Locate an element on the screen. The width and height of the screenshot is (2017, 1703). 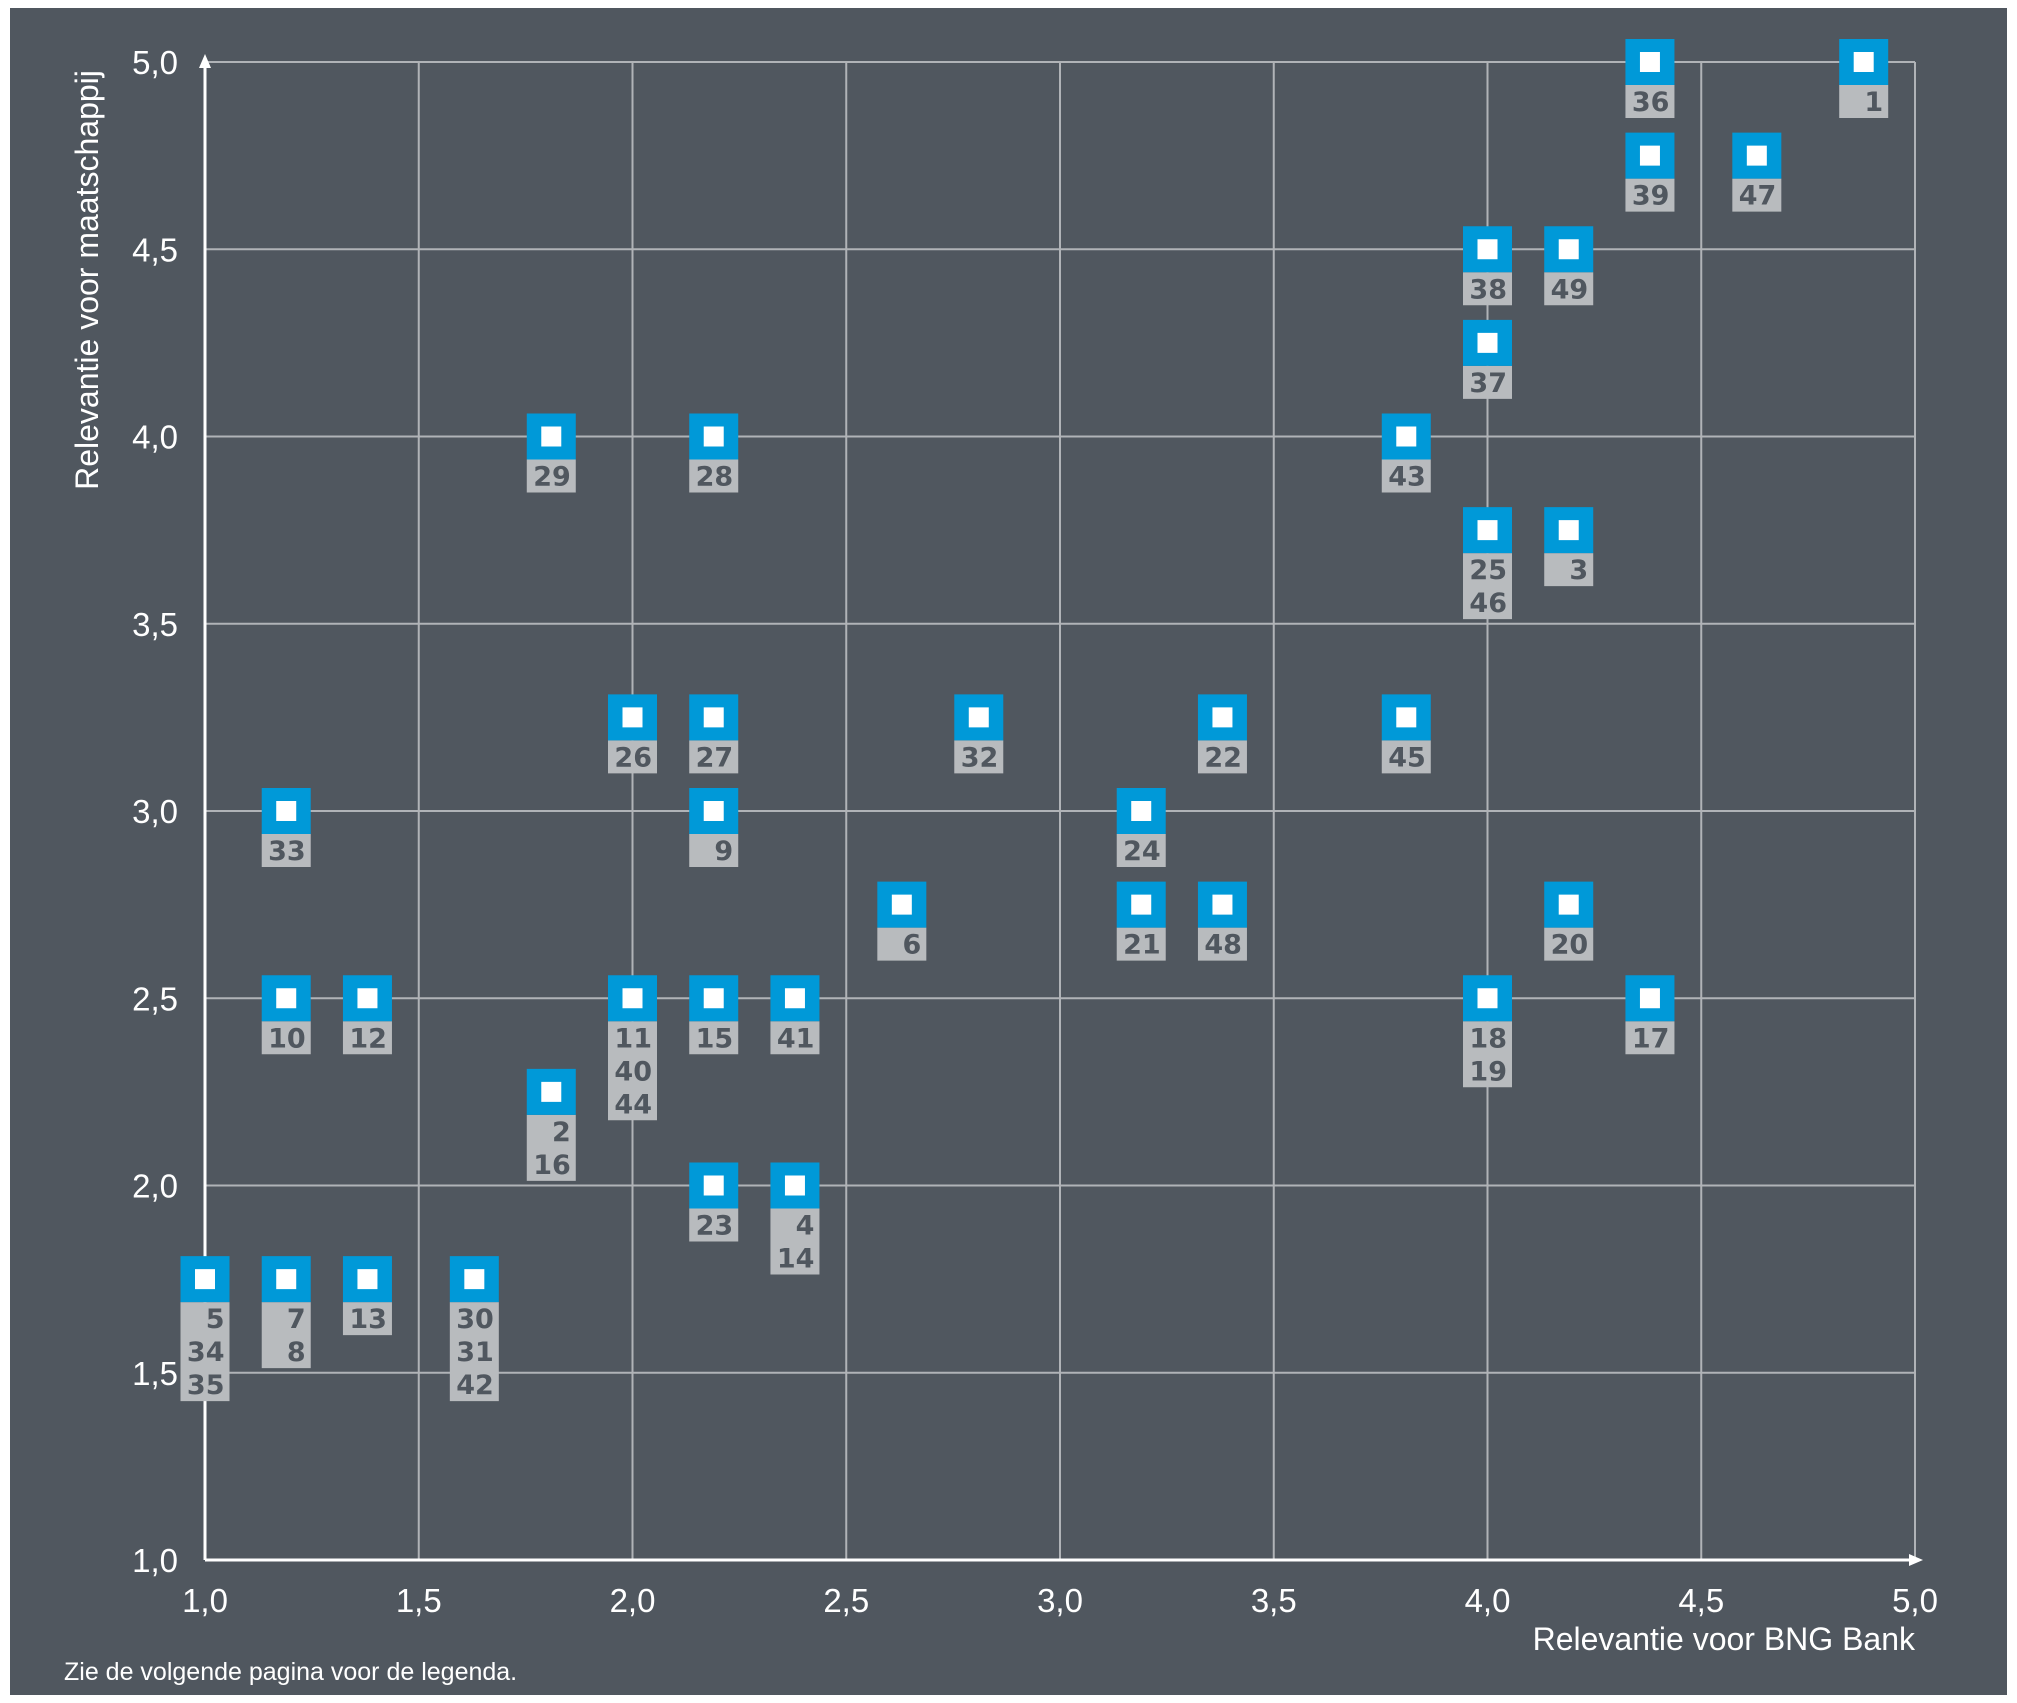
point-label: 47 is located at coordinates (1758, 196).